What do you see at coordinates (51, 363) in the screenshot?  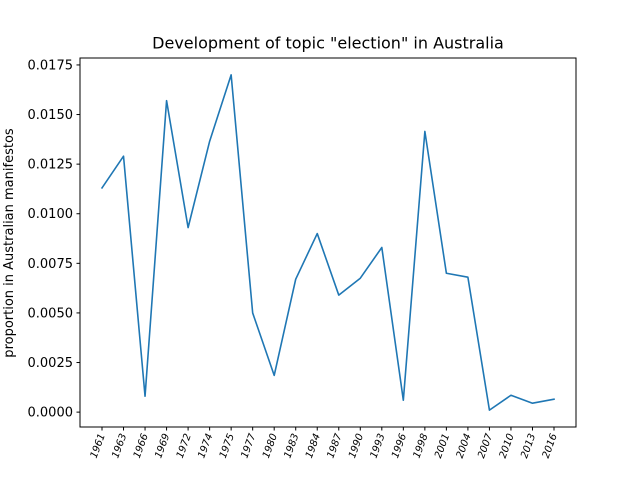 I see `y-tick-label: 0.0025` at bounding box center [51, 363].